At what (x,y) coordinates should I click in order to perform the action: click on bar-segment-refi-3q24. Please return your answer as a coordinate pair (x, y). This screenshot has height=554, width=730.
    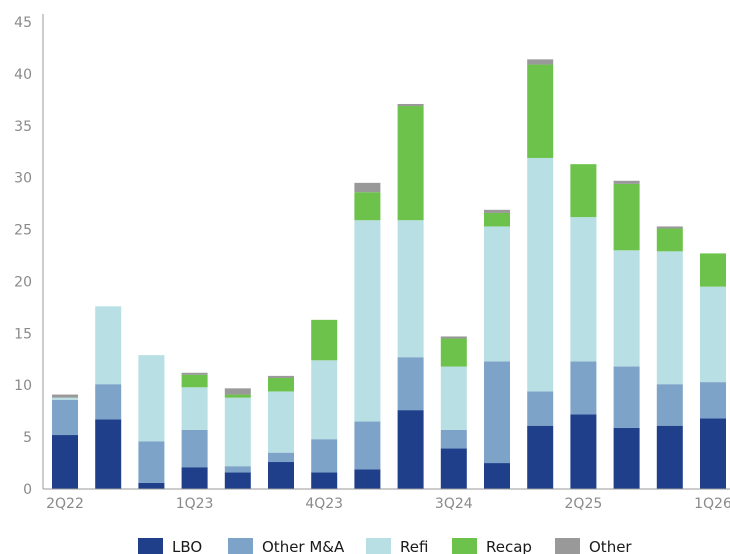
    Looking at the image, I should click on (453, 398).